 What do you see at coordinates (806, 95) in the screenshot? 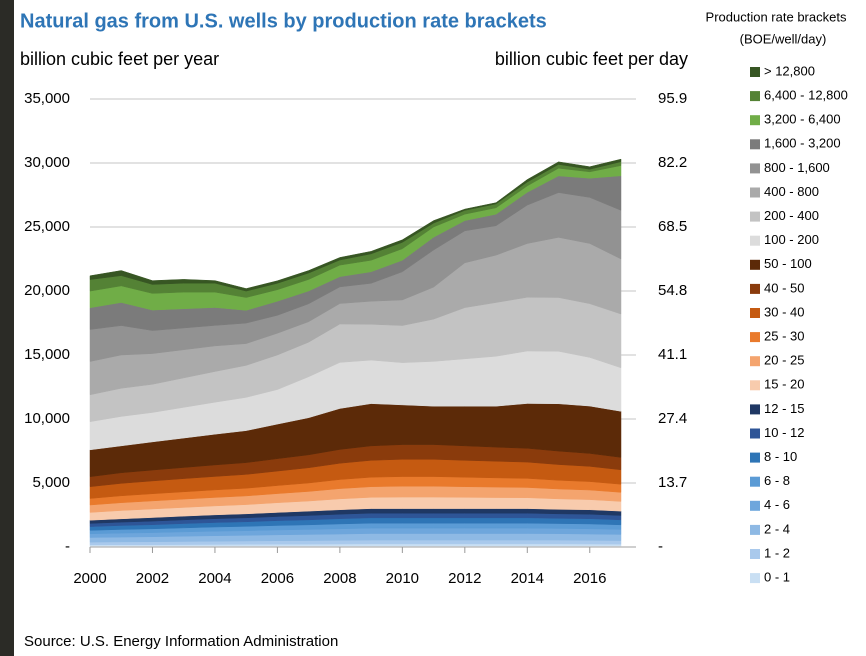
I see `legend-label: 6,400 - 12,800` at bounding box center [806, 95].